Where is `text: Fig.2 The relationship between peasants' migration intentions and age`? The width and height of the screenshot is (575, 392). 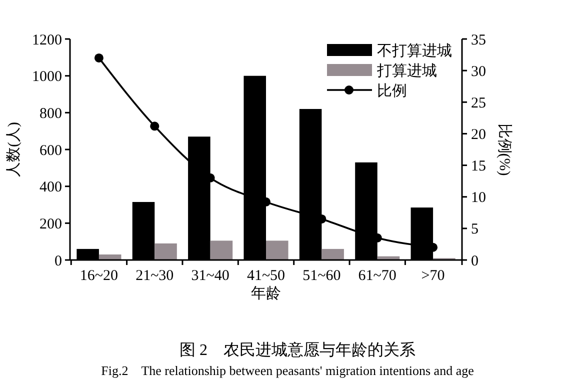
text: Fig.2 The relationship between peasants' migration intentions and age is located at coordinates (287, 370).